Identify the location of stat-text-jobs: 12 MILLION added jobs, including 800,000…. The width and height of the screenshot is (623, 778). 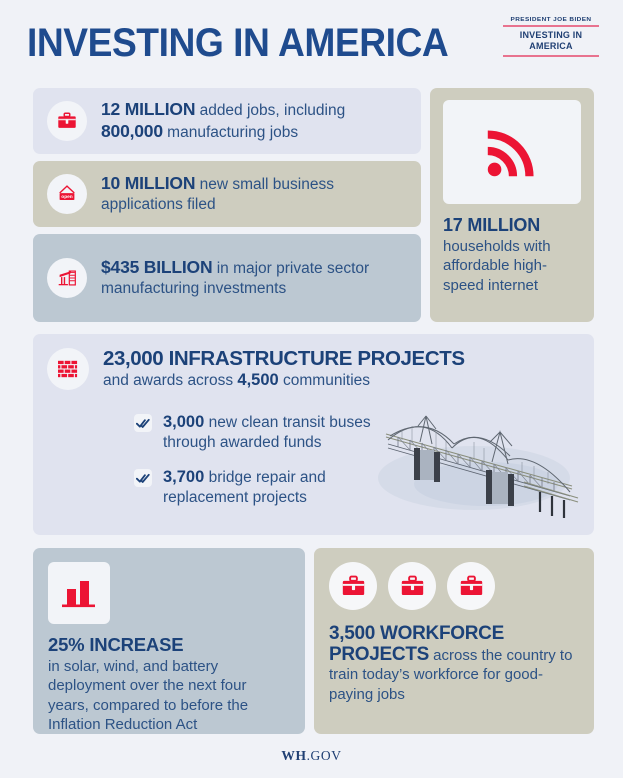
(255, 121).